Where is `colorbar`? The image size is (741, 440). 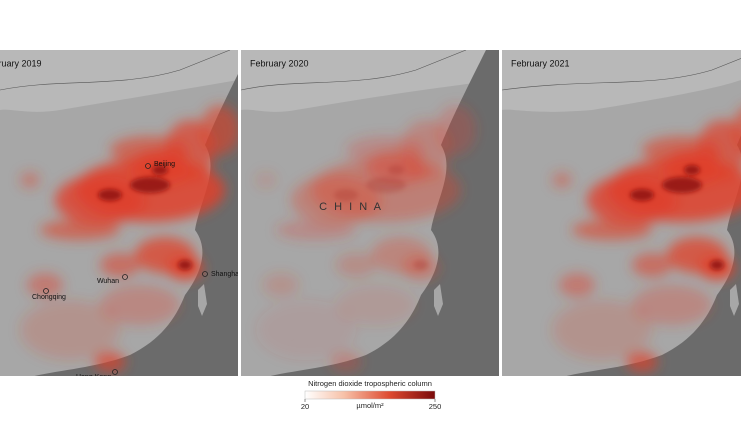
colorbar is located at coordinates (370, 395).